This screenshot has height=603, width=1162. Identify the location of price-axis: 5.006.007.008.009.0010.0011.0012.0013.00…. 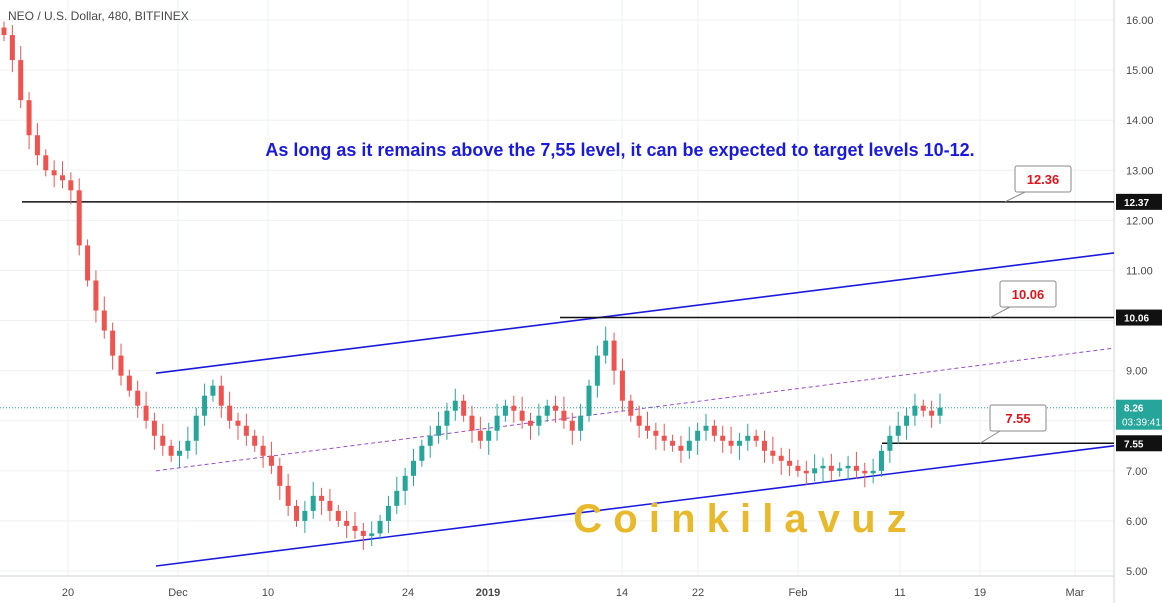
(1140, 296).